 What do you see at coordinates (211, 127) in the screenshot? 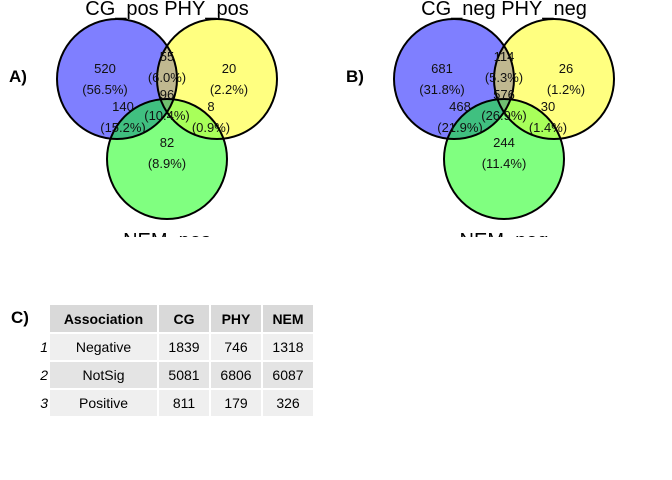
I see `region-percent-phy-nem: (0.9%)` at bounding box center [211, 127].